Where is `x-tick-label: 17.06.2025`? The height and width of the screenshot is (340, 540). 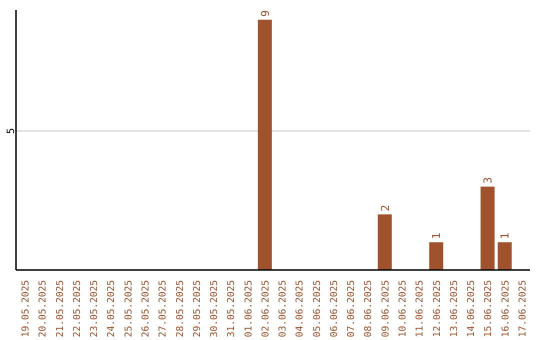 x-tick-label: 17.06.2025 is located at coordinates (522, 309).